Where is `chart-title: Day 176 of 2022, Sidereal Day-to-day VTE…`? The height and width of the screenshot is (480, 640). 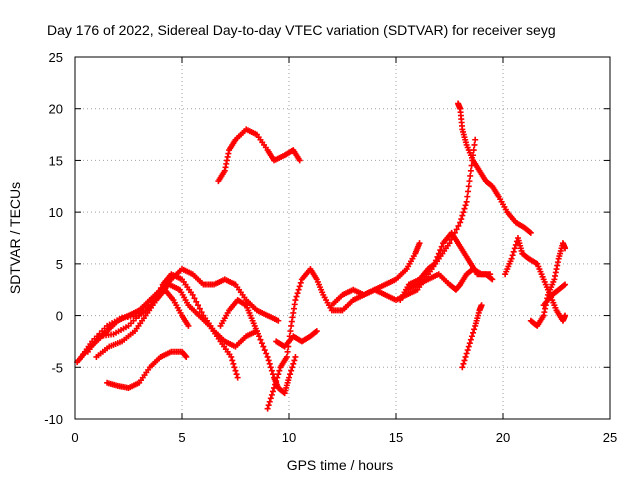 chart-title: Day 176 of 2022, Sidereal Day-to-day VTE… is located at coordinates (301, 30).